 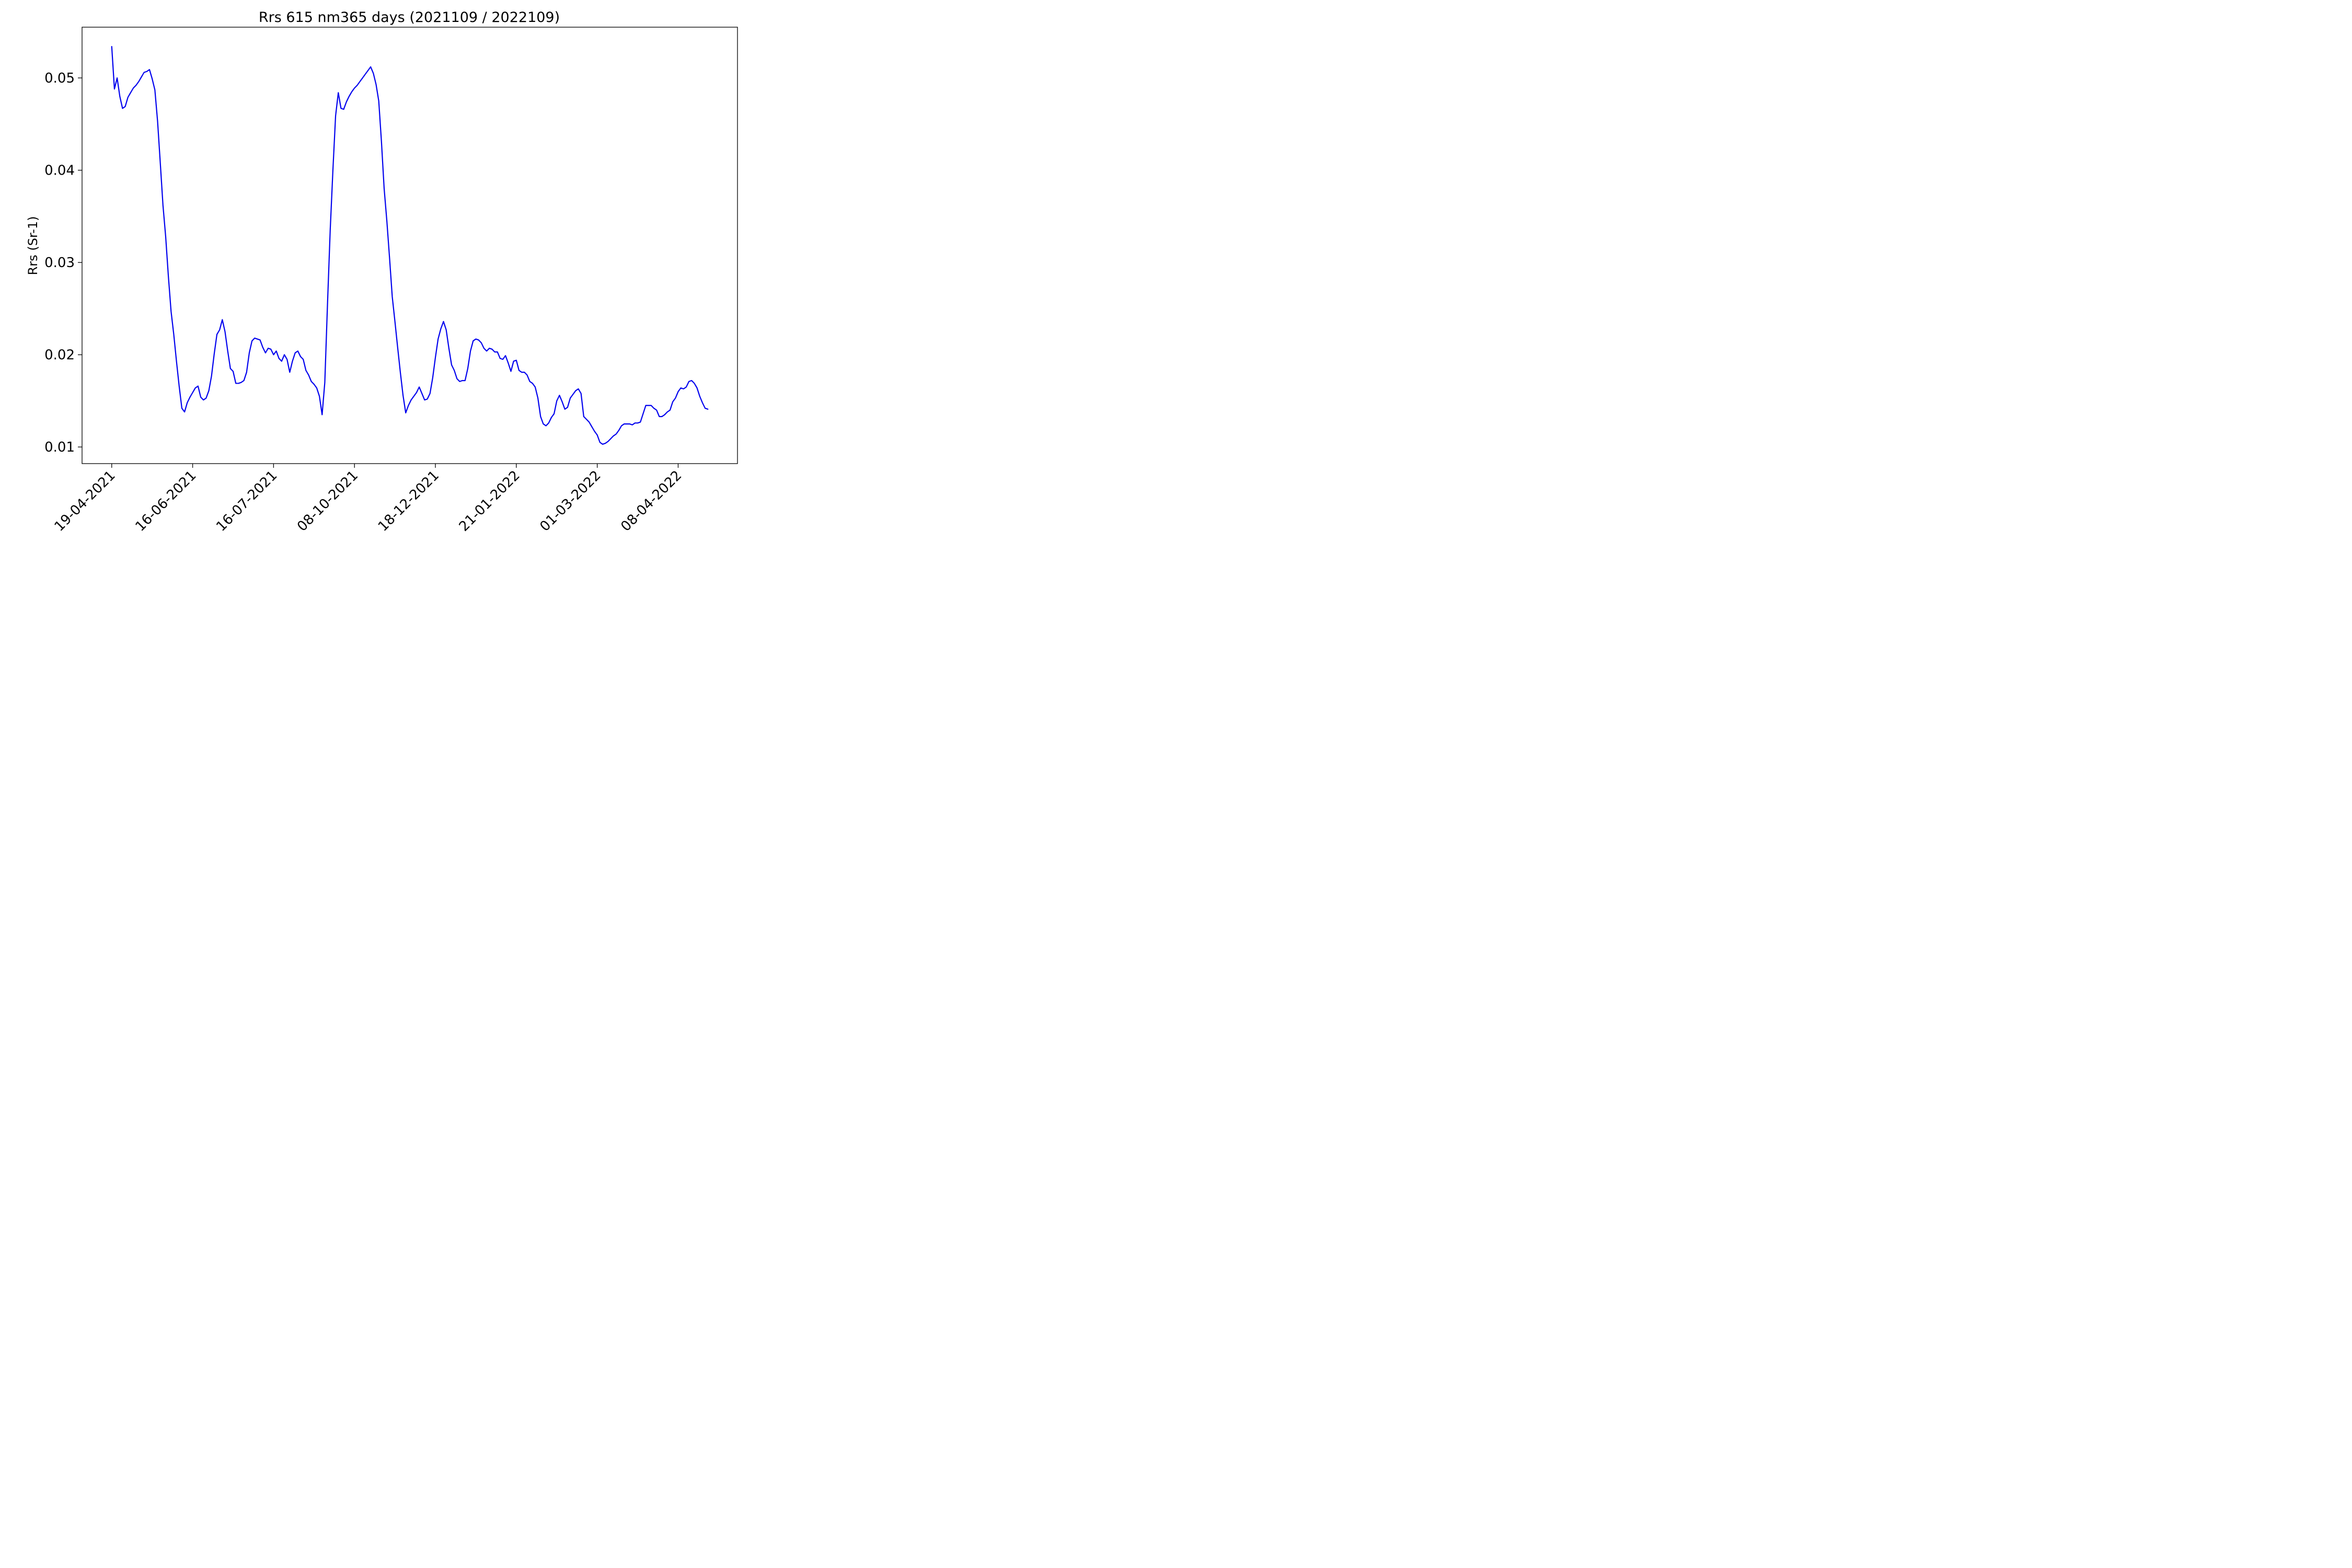 I want to click on y-tick-label: 0.05, so click(x=59, y=78).